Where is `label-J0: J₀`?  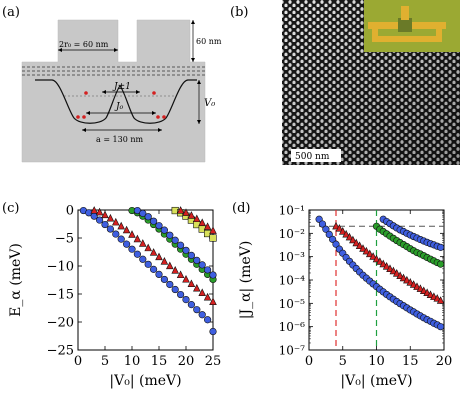
label-J0: J₀ is located at coordinates (119, 107).